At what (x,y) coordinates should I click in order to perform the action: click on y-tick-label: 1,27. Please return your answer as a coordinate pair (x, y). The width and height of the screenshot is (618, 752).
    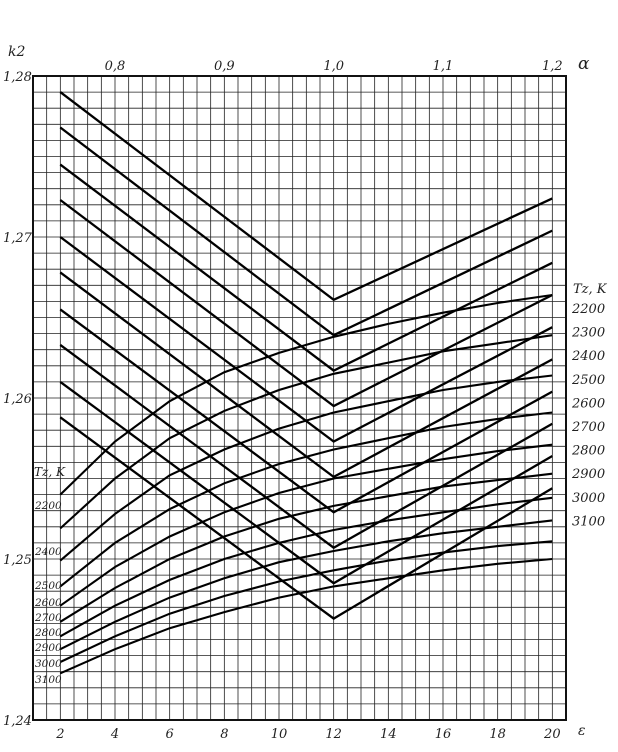
    Looking at the image, I should click on (18, 238).